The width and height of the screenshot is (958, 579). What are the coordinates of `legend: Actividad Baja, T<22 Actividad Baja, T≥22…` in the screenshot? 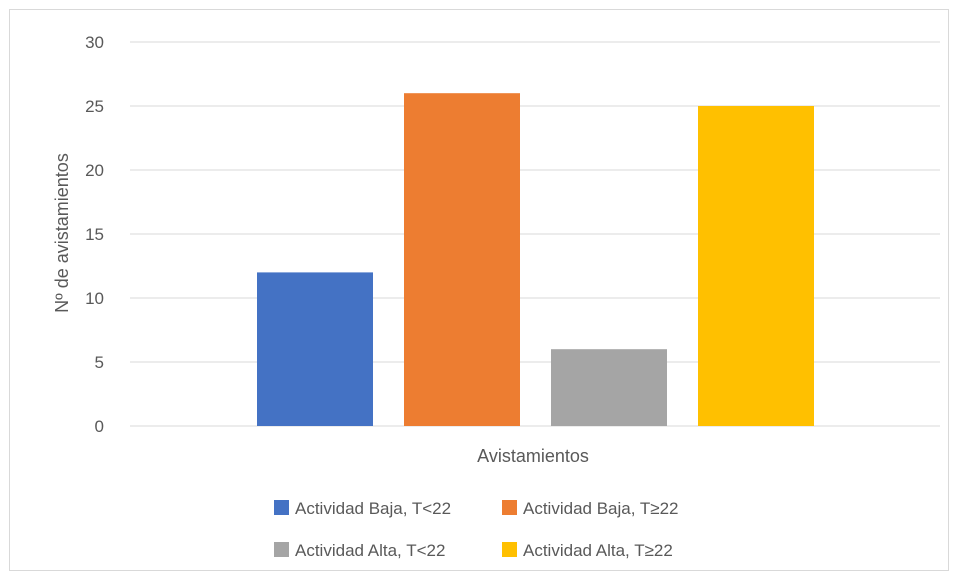 It's located at (476, 529).